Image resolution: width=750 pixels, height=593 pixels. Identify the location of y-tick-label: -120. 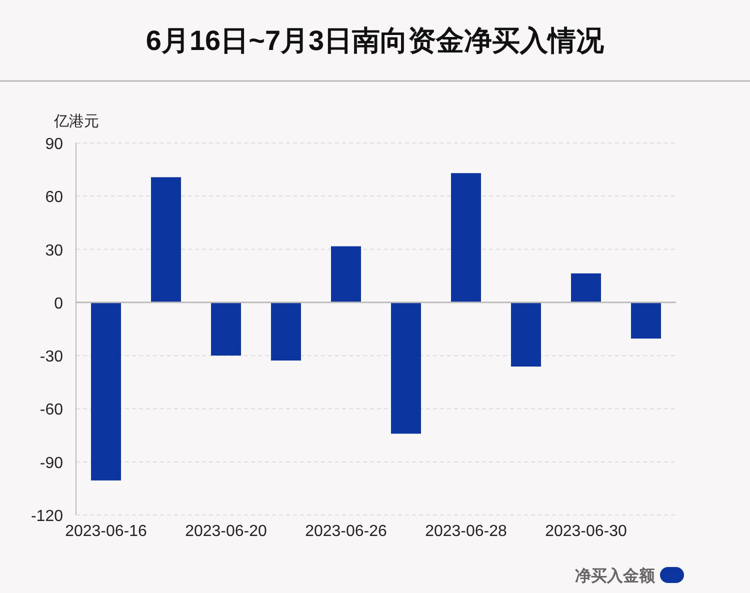
(47, 516).